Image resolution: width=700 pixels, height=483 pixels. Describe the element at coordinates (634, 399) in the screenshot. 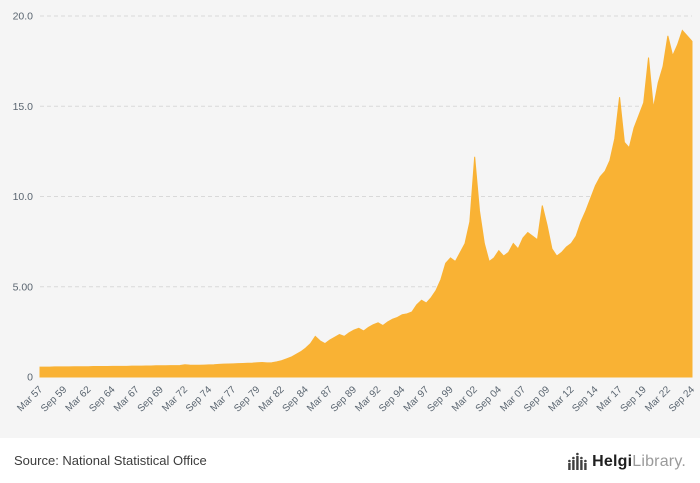

I see `x-tick-label: Sep 19` at that location.